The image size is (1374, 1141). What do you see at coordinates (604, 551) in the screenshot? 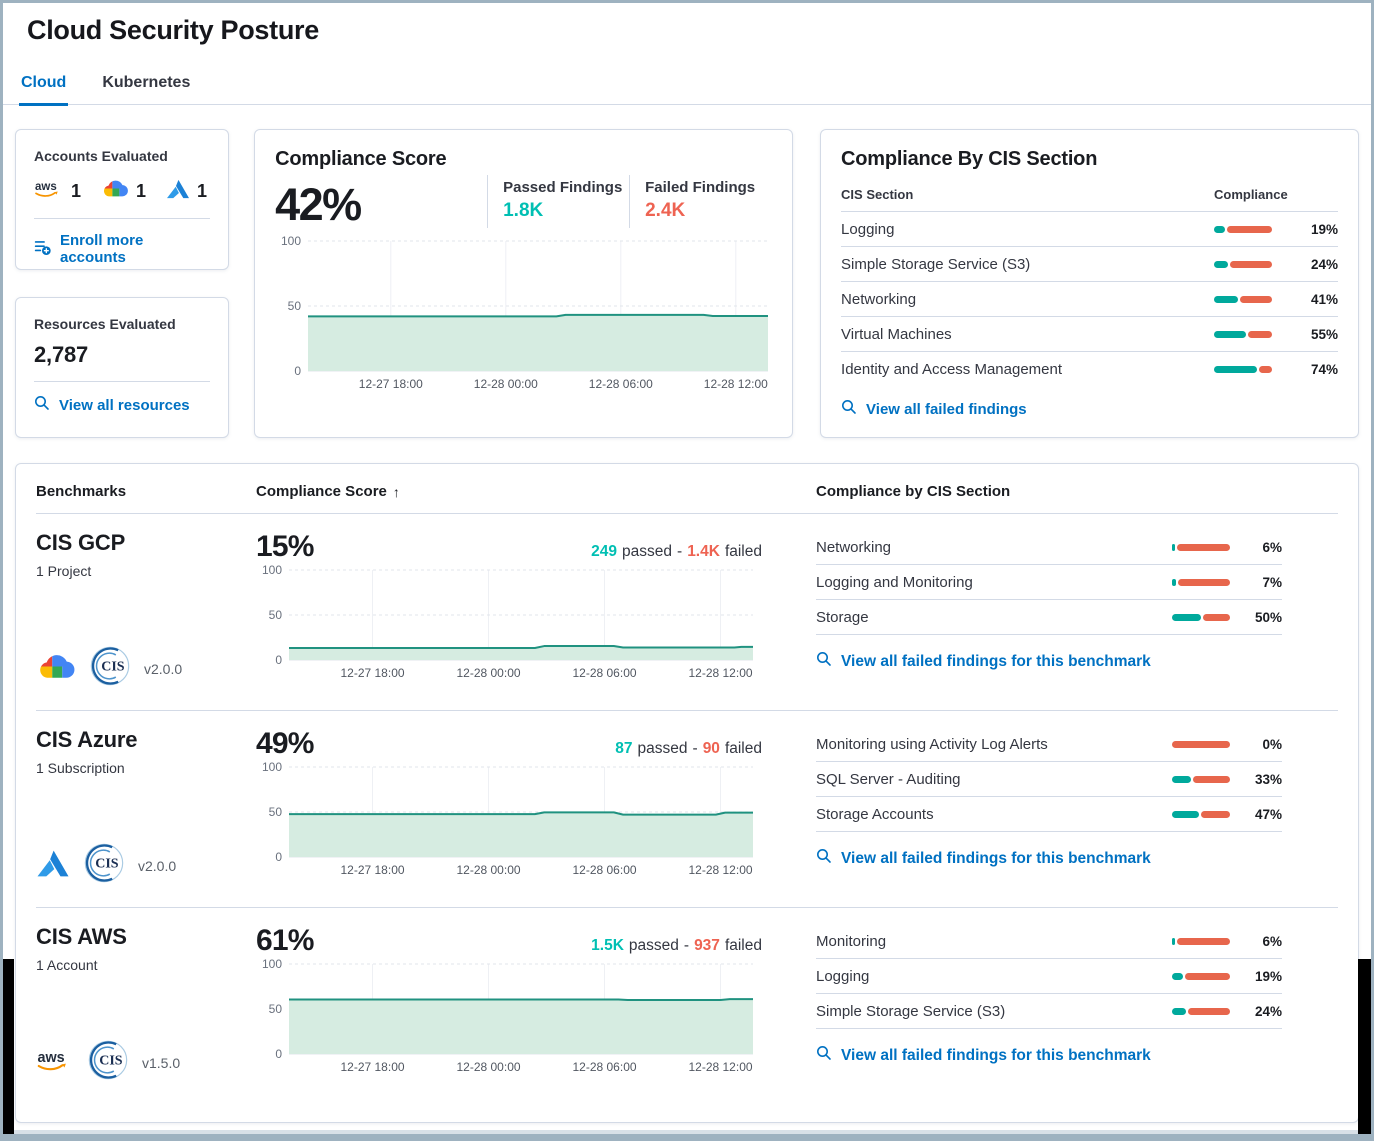
I see `passed-count: 249` at bounding box center [604, 551].